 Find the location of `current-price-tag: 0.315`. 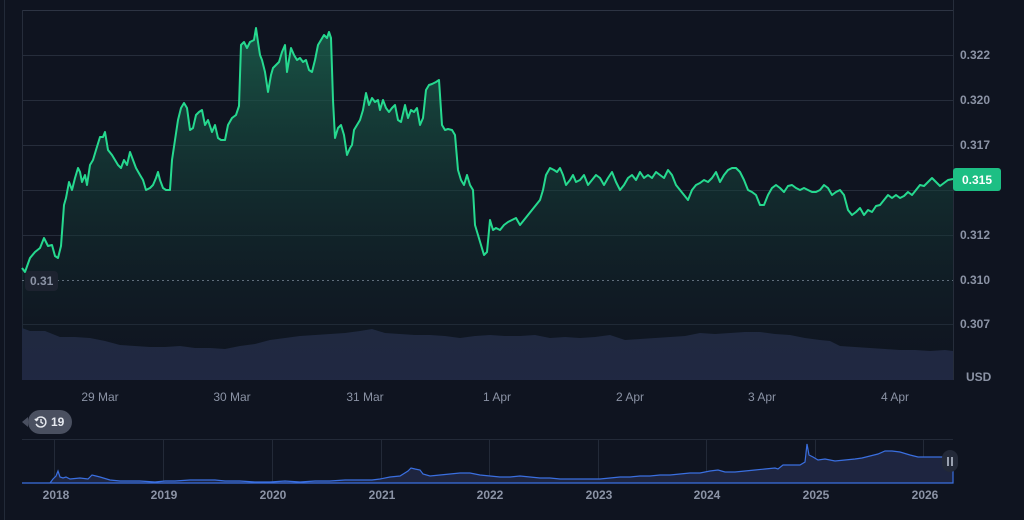

current-price-tag: 0.315 is located at coordinates (977, 179).